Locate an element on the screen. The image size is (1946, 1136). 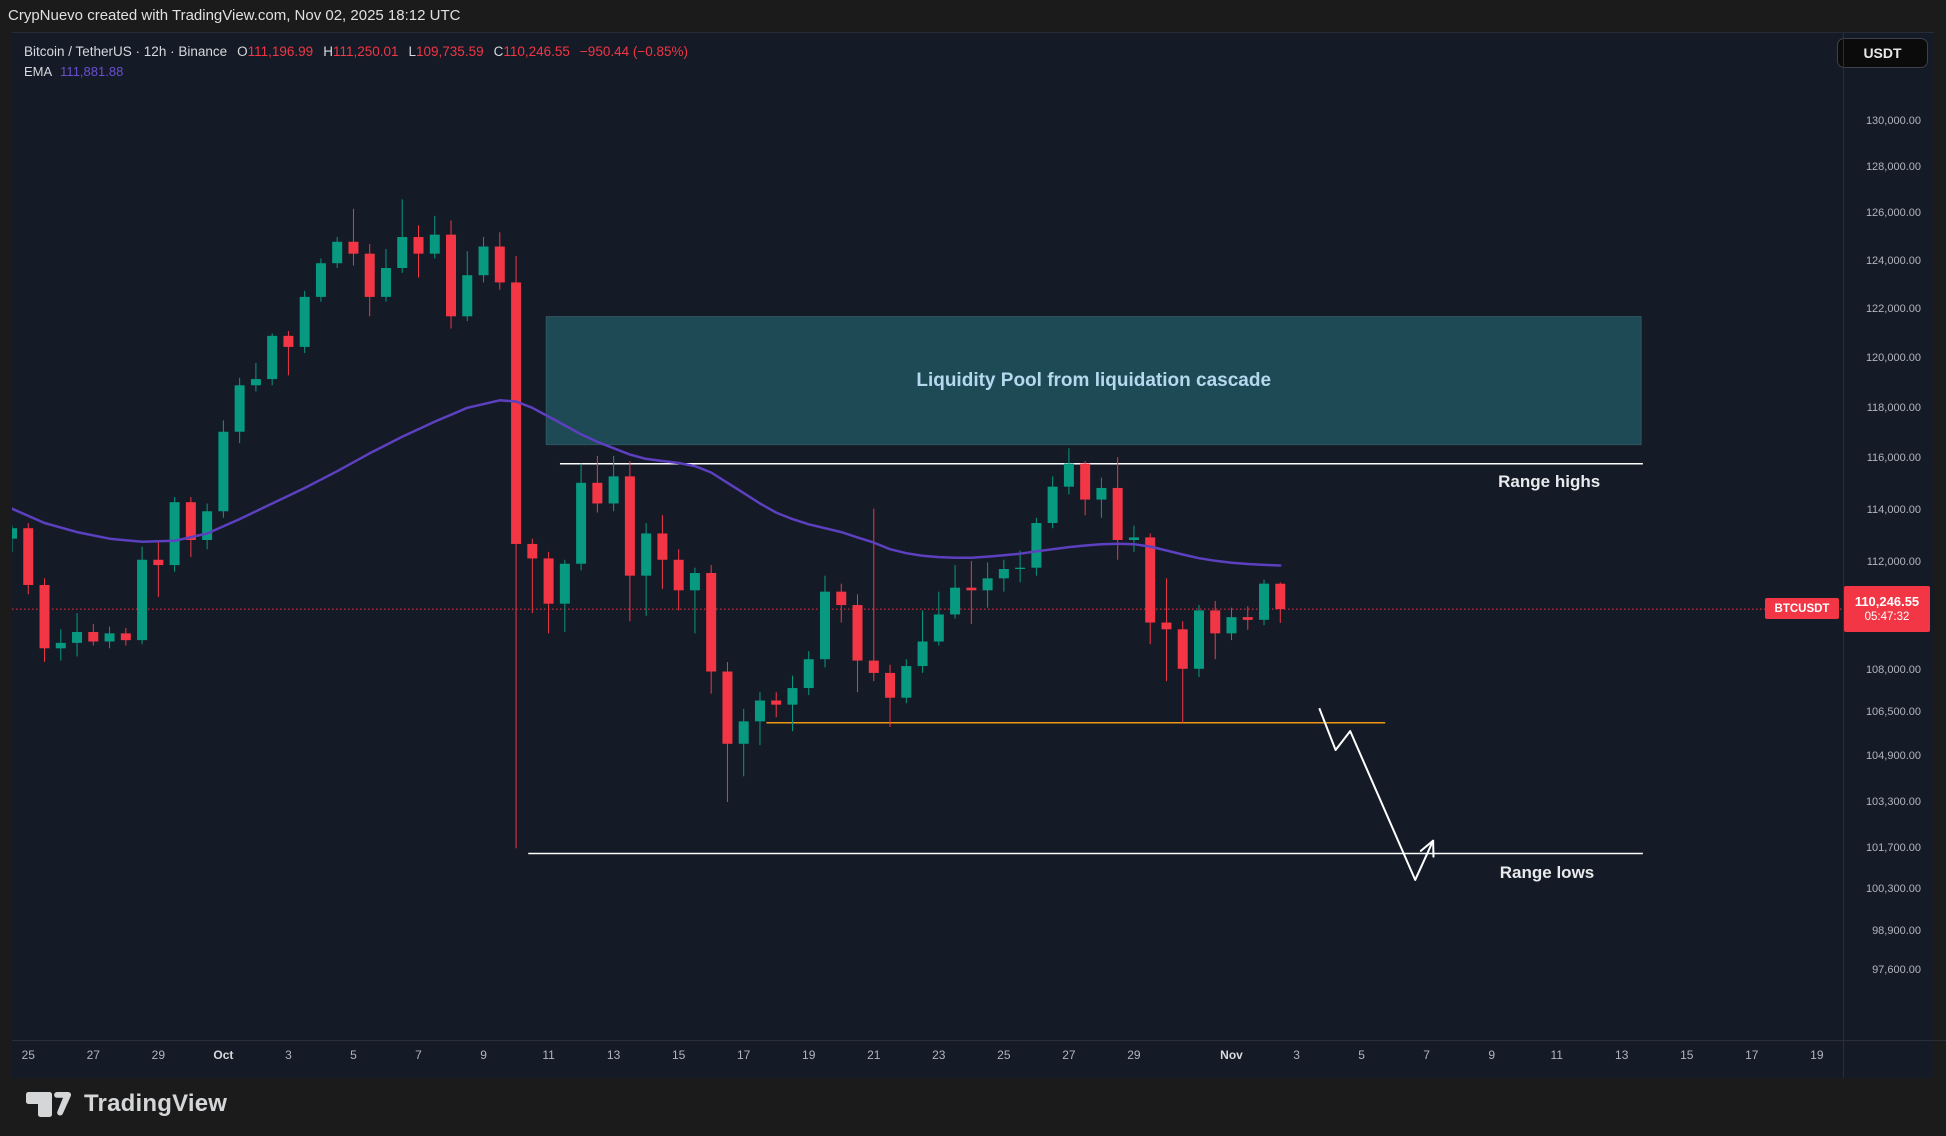
ohlc-low: L109,735.59 is located at coordinates (446, 51).